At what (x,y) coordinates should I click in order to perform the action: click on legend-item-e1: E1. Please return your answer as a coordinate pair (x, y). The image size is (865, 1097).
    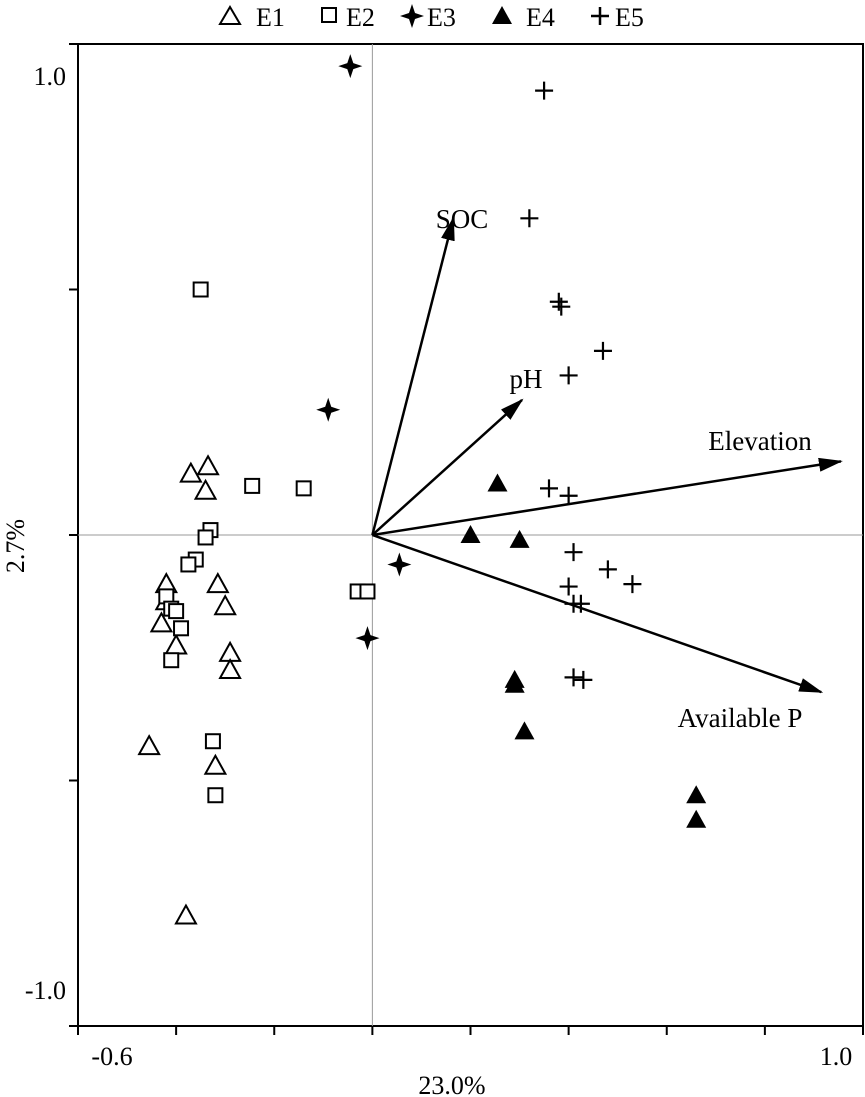
    Looking at the image, I should click on (251, 17).